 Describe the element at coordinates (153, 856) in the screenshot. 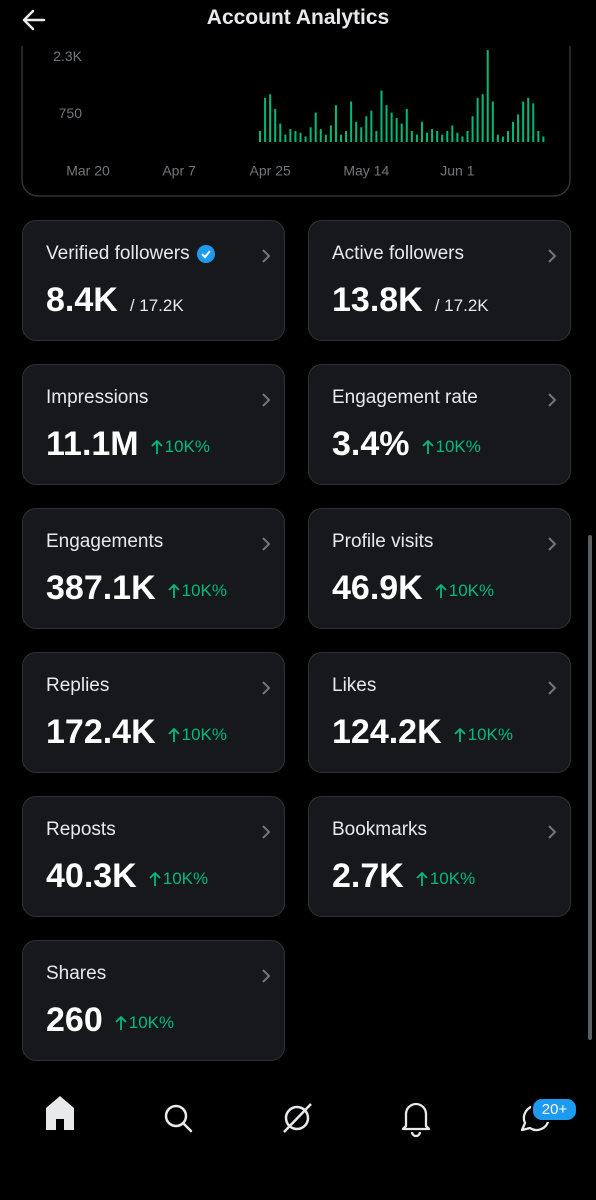

I see `metric-card: Reposts 40.3K 10K%` at that location.